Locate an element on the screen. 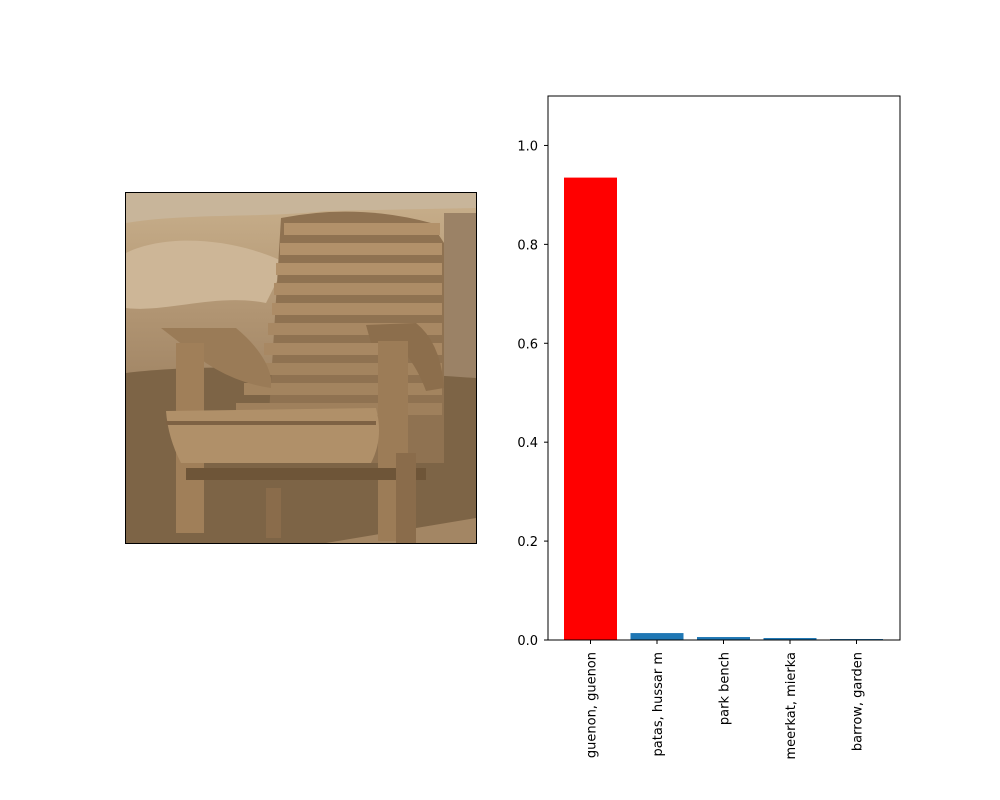 The width and height of the screenshot is (1000, 800). chair-right-arm is located at coordinates (405, 357).